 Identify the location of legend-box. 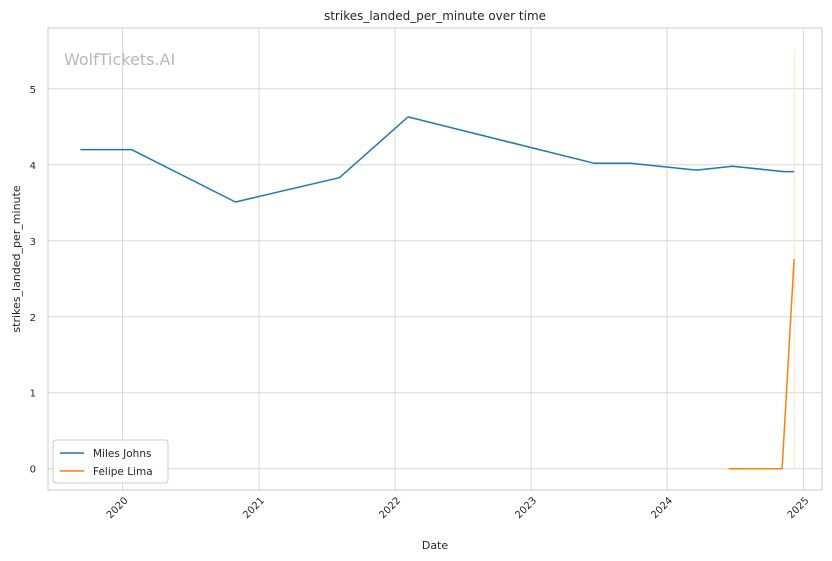
(110, 461).